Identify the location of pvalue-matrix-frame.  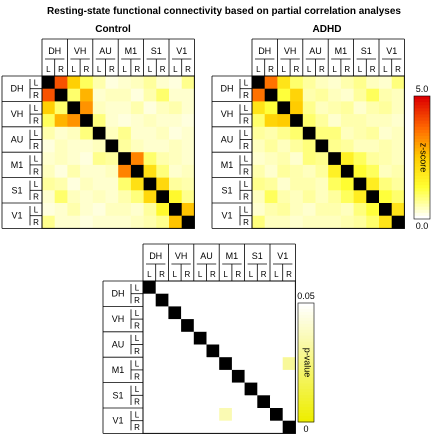
(219, 357).